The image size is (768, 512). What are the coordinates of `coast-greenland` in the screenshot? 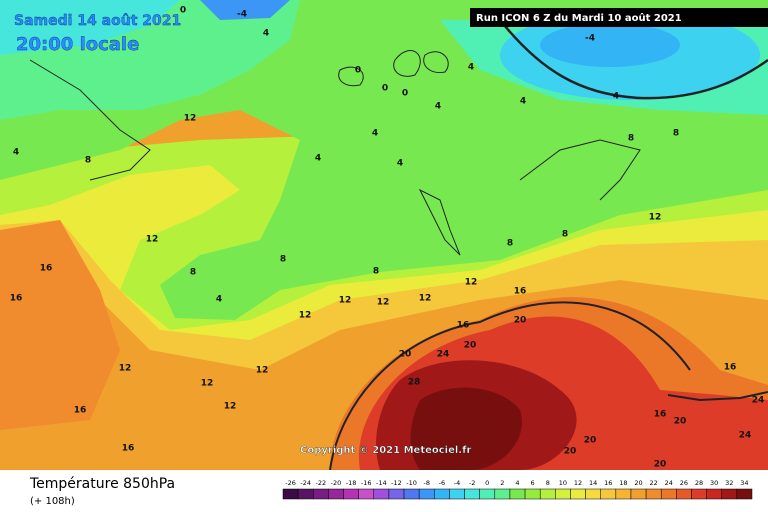 It's located at (90, 120).